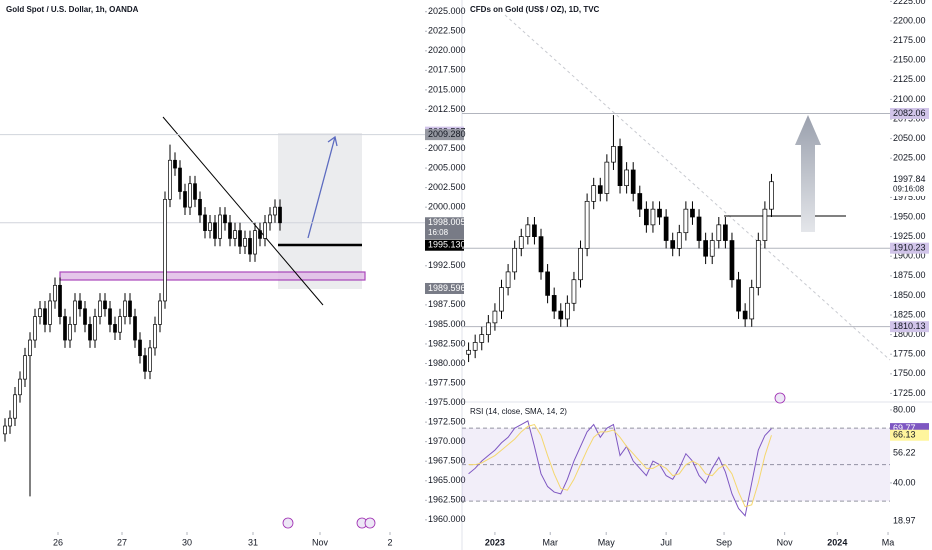 Image resolution: width=932 pixels, height=550 pixels. Describe the element at coordinates (389, 542) in the screenshot. I see `x-tick-label: 2` at that location.